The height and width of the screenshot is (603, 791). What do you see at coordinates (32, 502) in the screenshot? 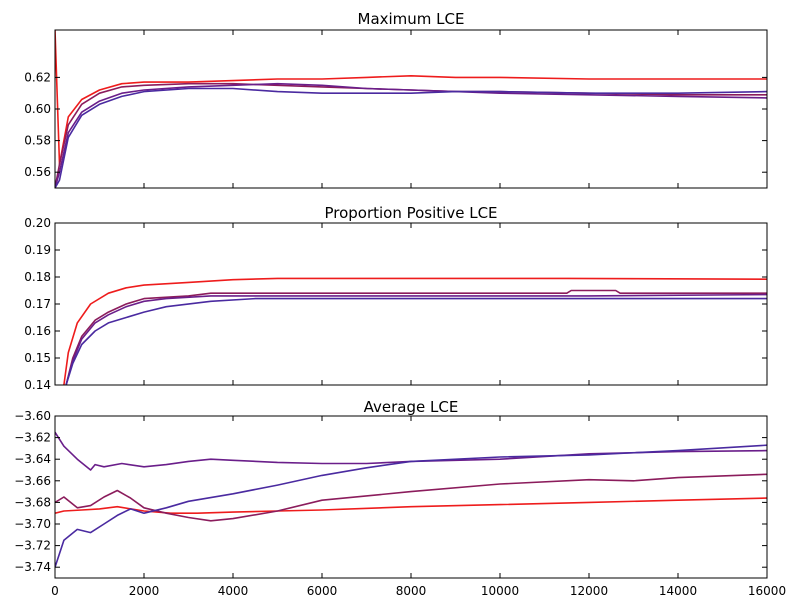
I see `y-tick-label: −3.68` at bounding box center [32, 502].